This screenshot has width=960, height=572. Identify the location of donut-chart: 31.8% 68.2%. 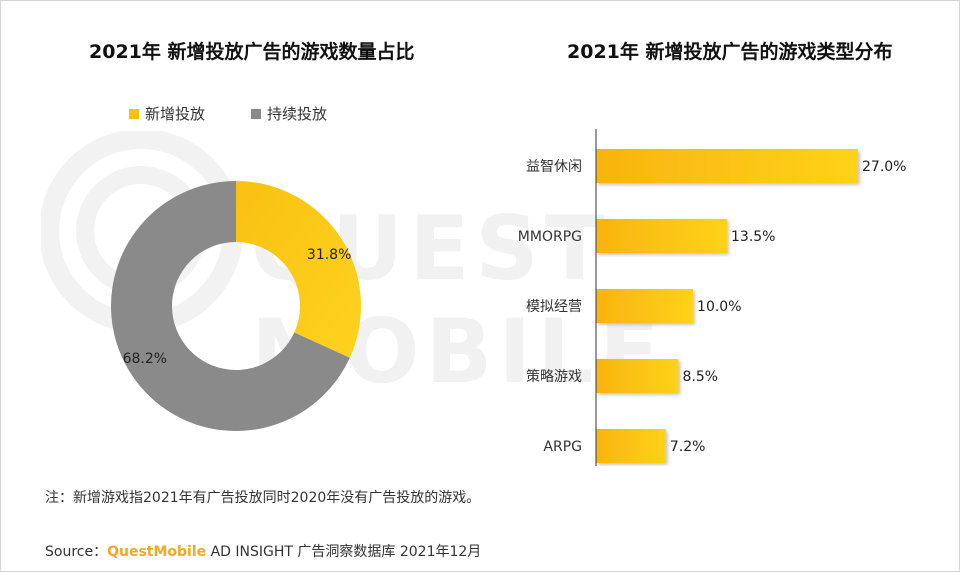
(236, 306).